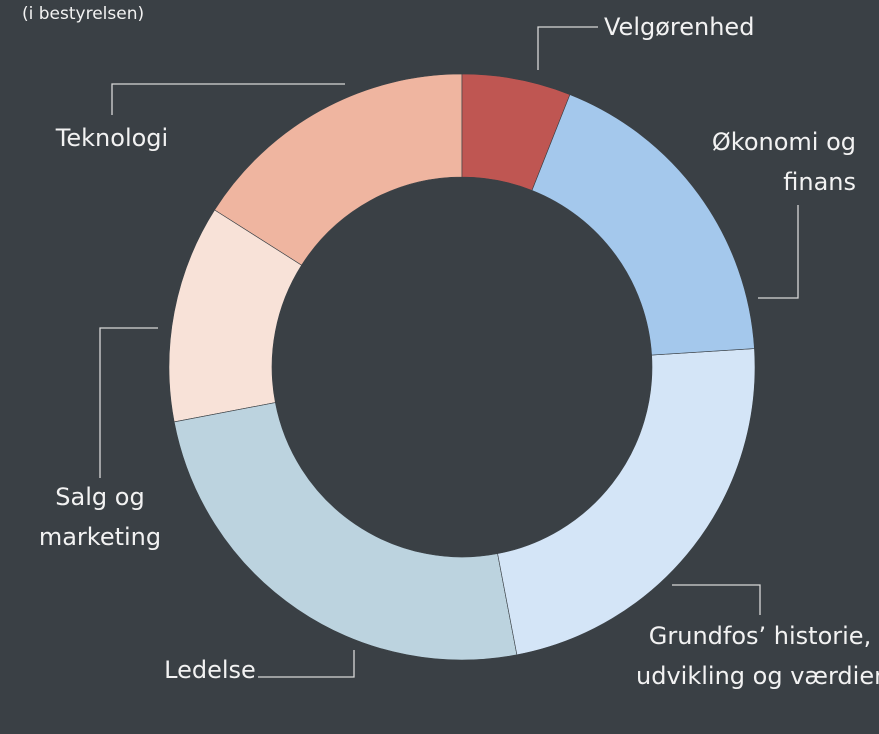 The image size is (879, 734). What do you see at coordinates (757, 656) in the screenshot?
I see `segment-label: Grundfos’ historie, udvikling og værdier` at bounding box center [757, 656].